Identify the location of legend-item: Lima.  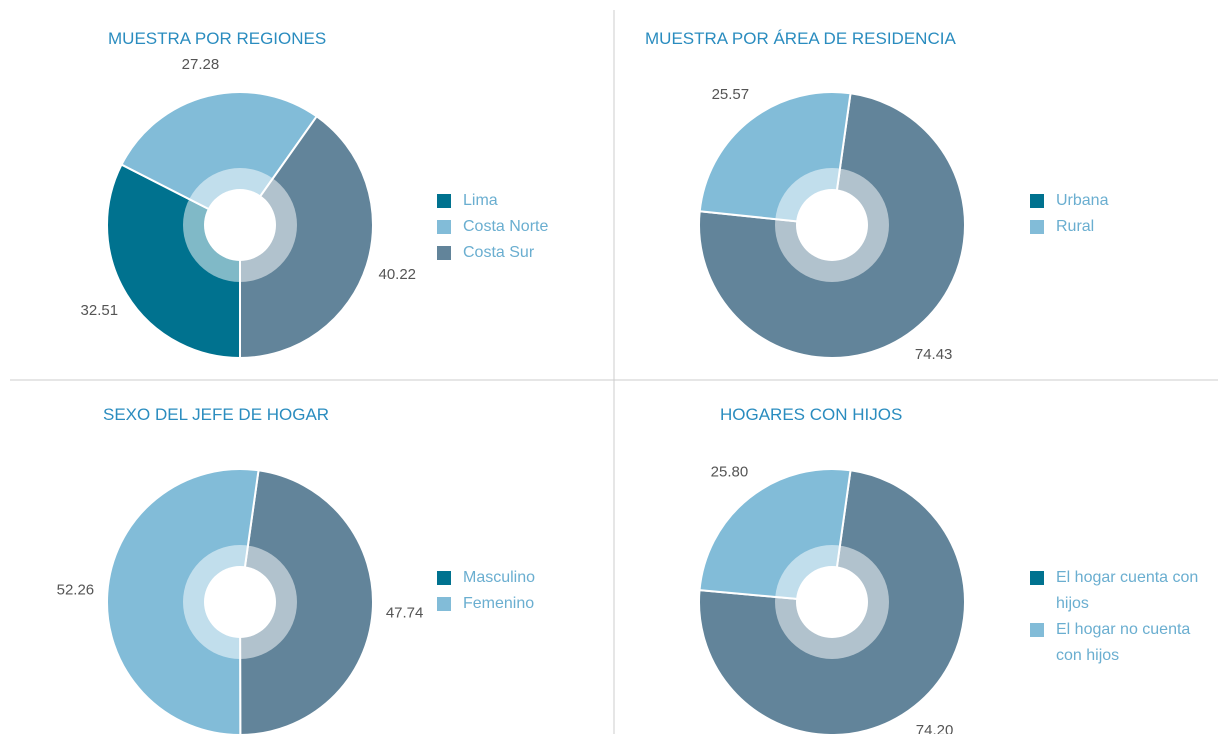
(522, 201).